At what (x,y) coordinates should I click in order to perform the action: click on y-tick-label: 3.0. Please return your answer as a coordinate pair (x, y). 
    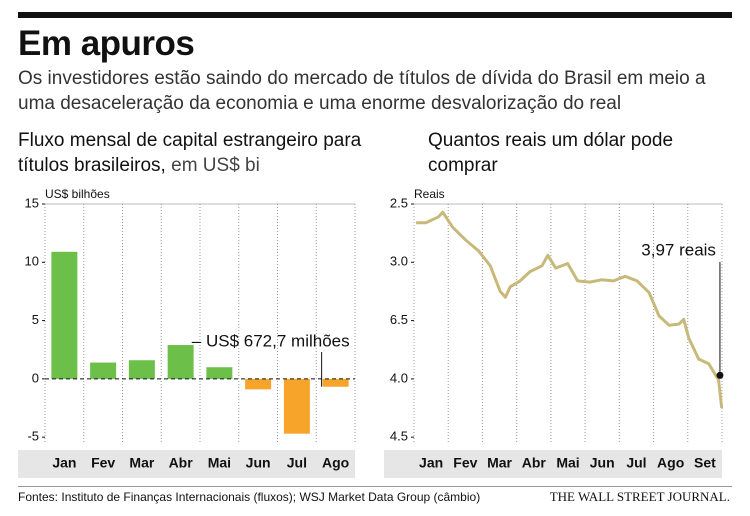
    Looking at the image, I should click on (399, 261).